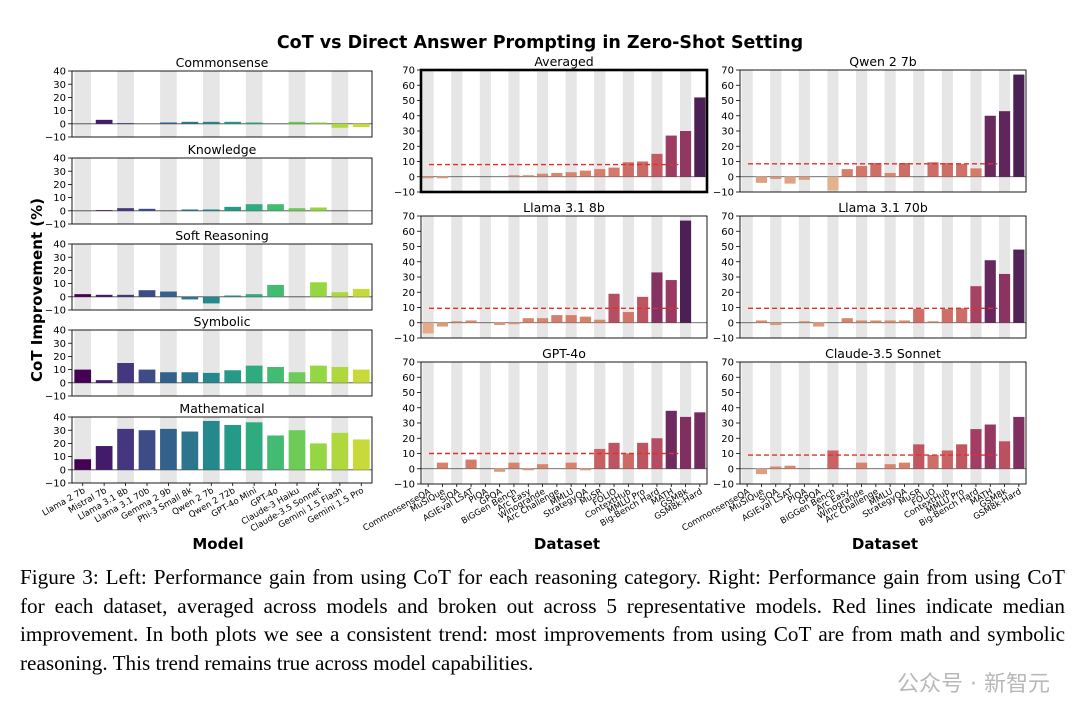 The image size is (1080, 722). I want to click on bar-mistral-7b, so click(104, 121).